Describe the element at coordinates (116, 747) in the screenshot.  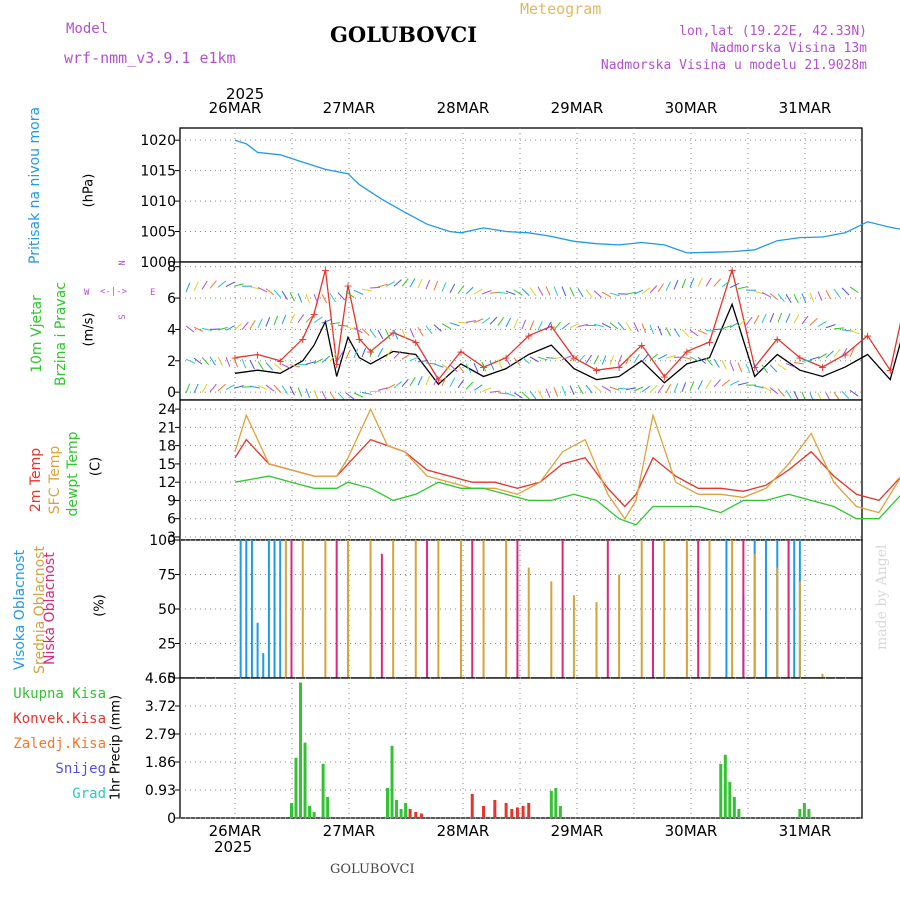
I see `precip-unit: 1hr Precip (mm)` at that location.